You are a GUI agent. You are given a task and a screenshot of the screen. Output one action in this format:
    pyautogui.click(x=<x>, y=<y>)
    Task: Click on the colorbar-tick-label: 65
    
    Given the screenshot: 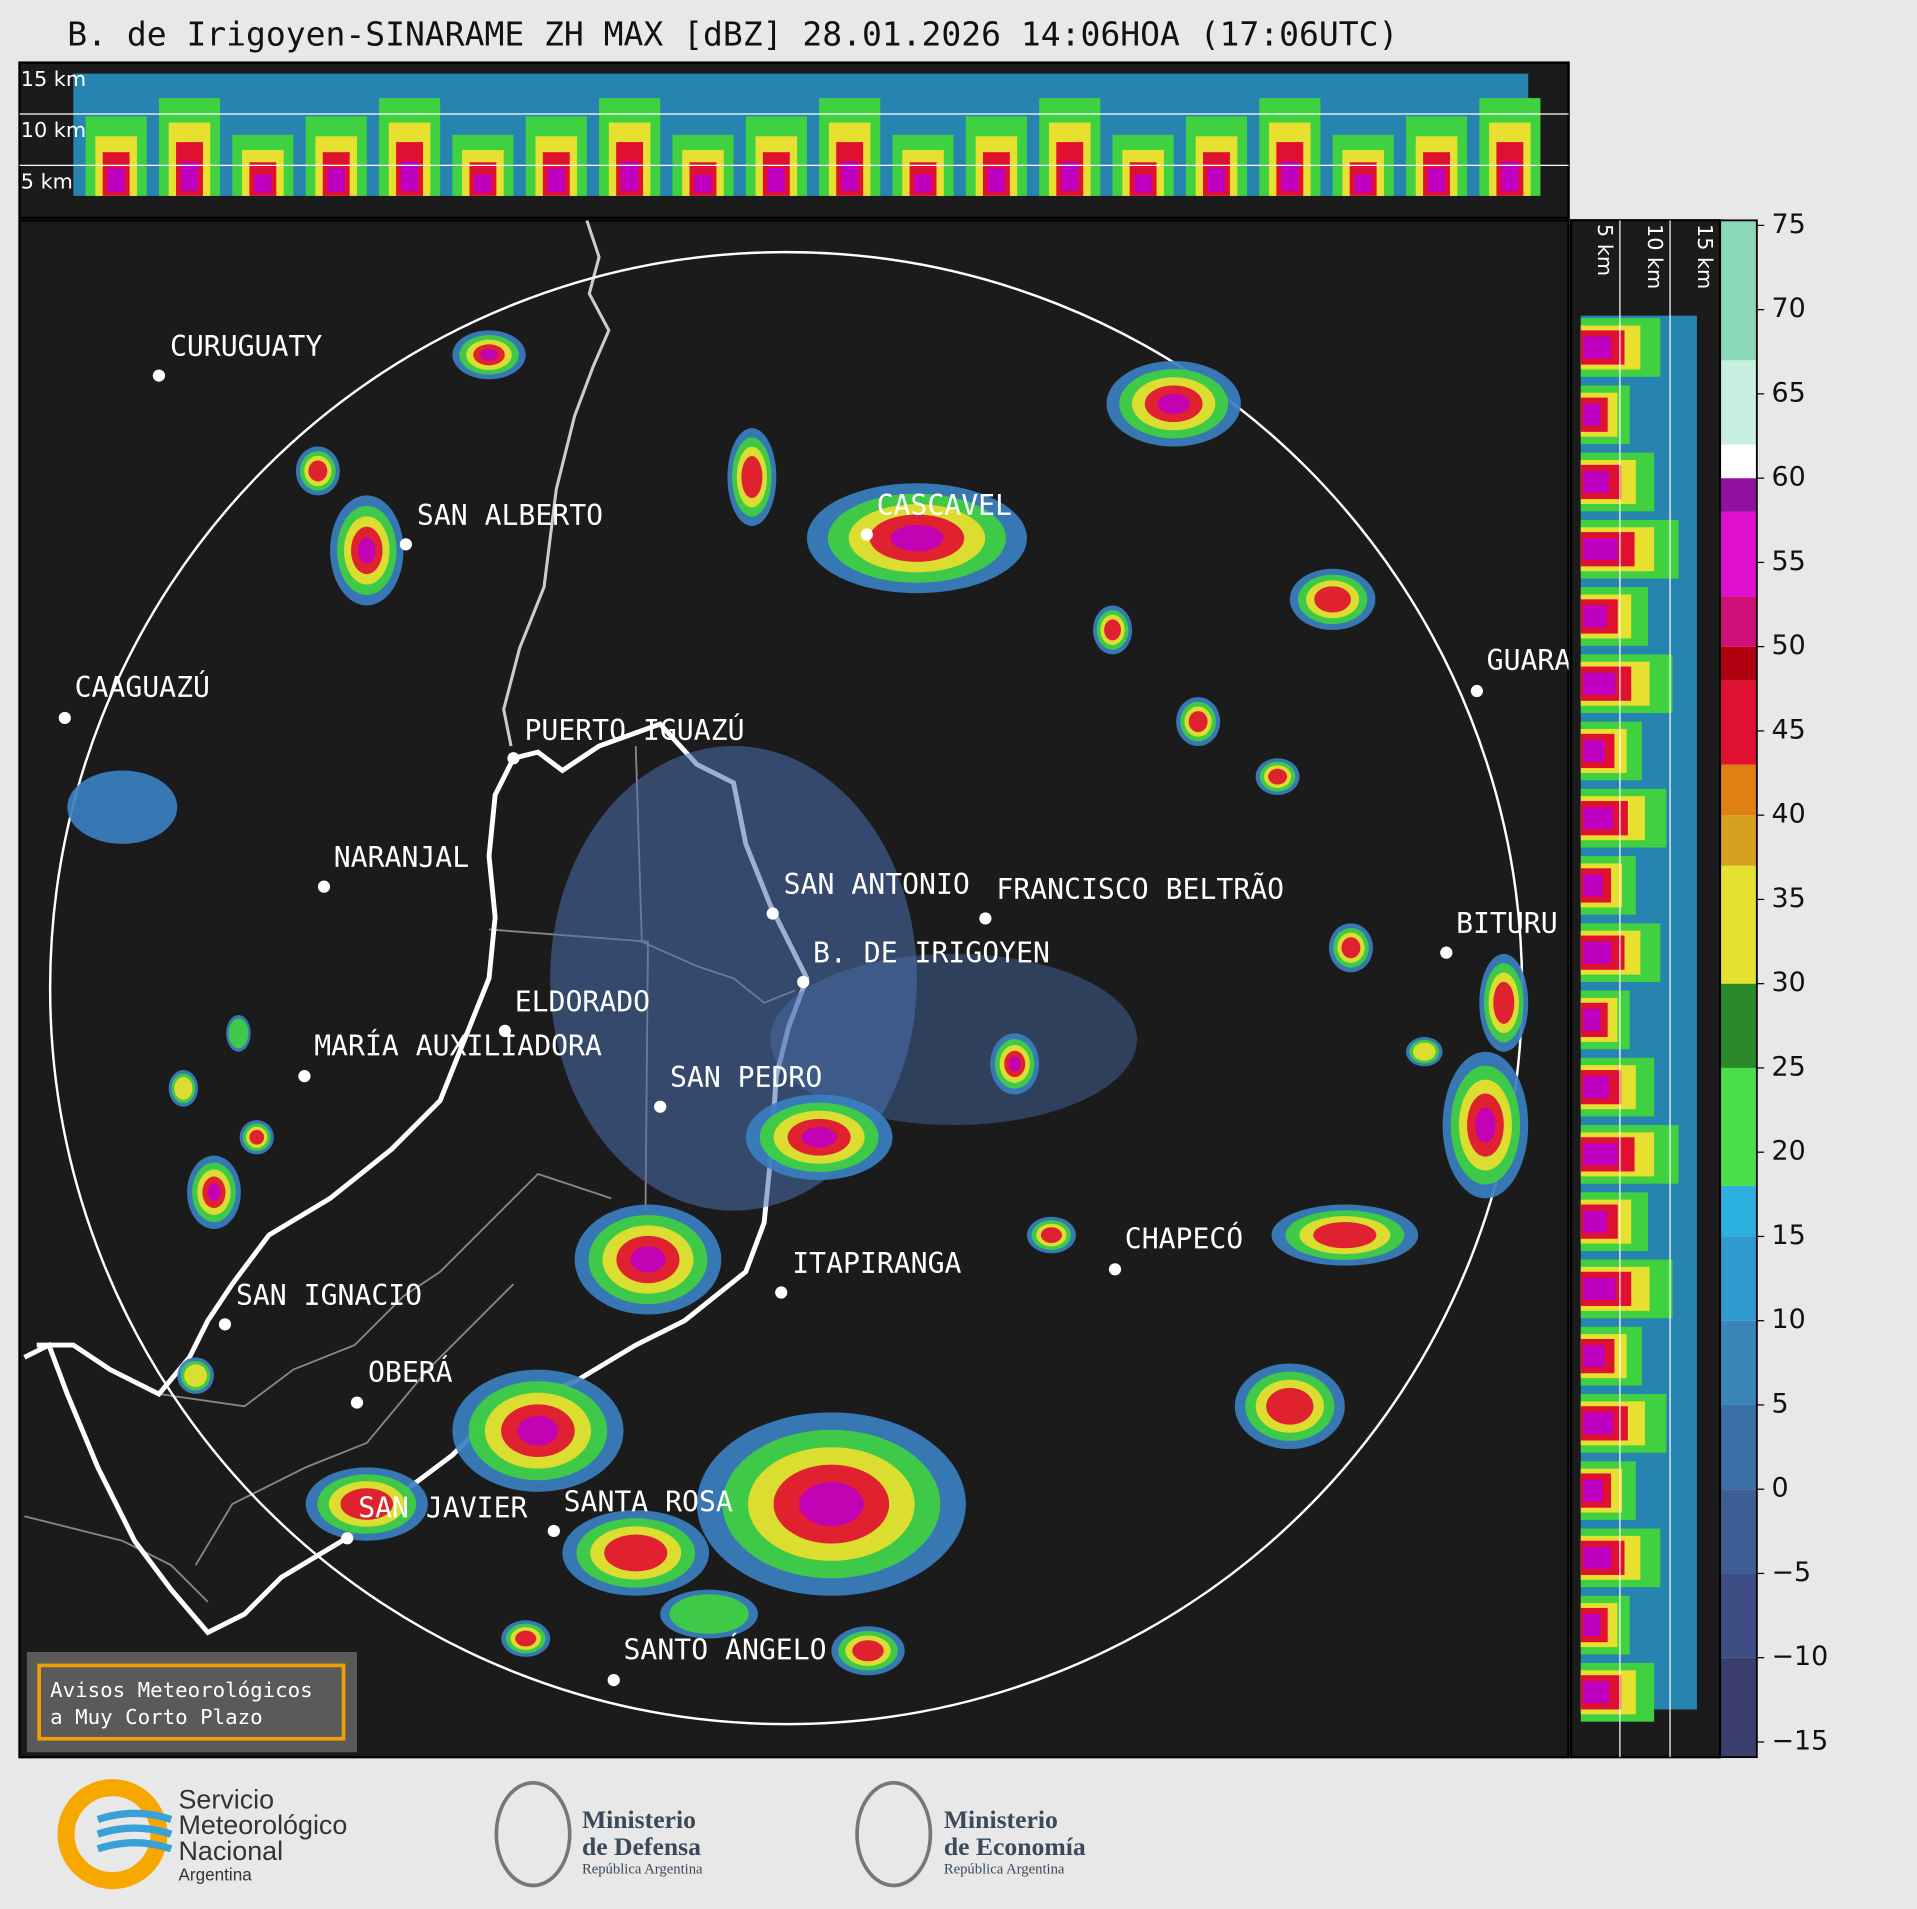 What is the action you would take?
    pyautogui.click(x=1789, y=392)
    